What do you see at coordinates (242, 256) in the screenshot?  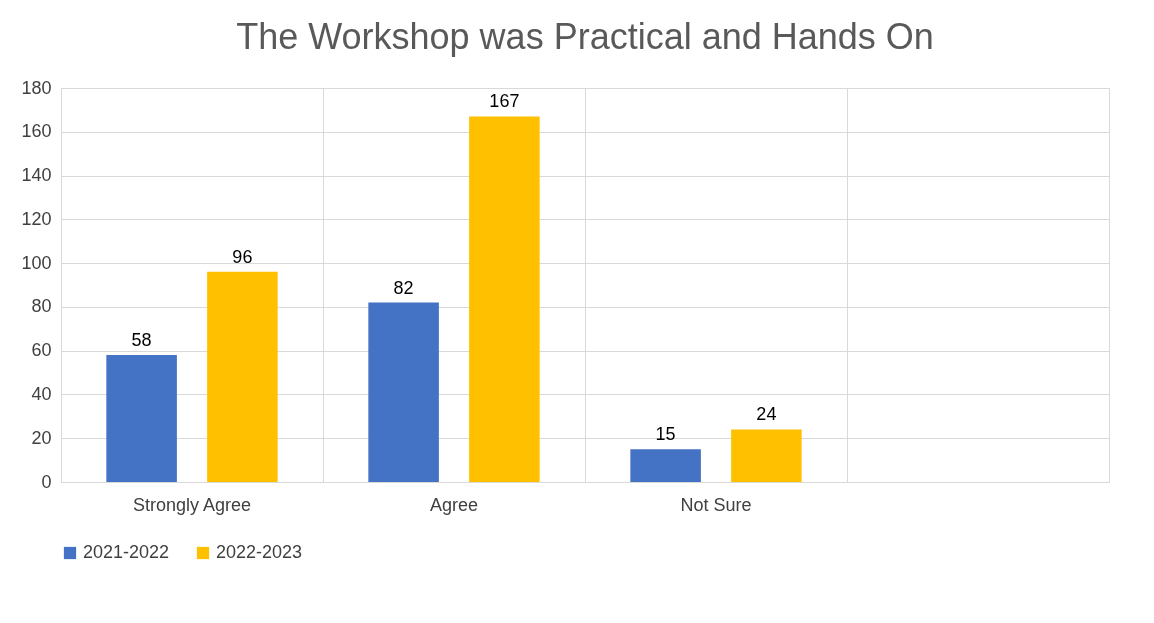 I see `data-label: 96` at bounding box center [242, 256].